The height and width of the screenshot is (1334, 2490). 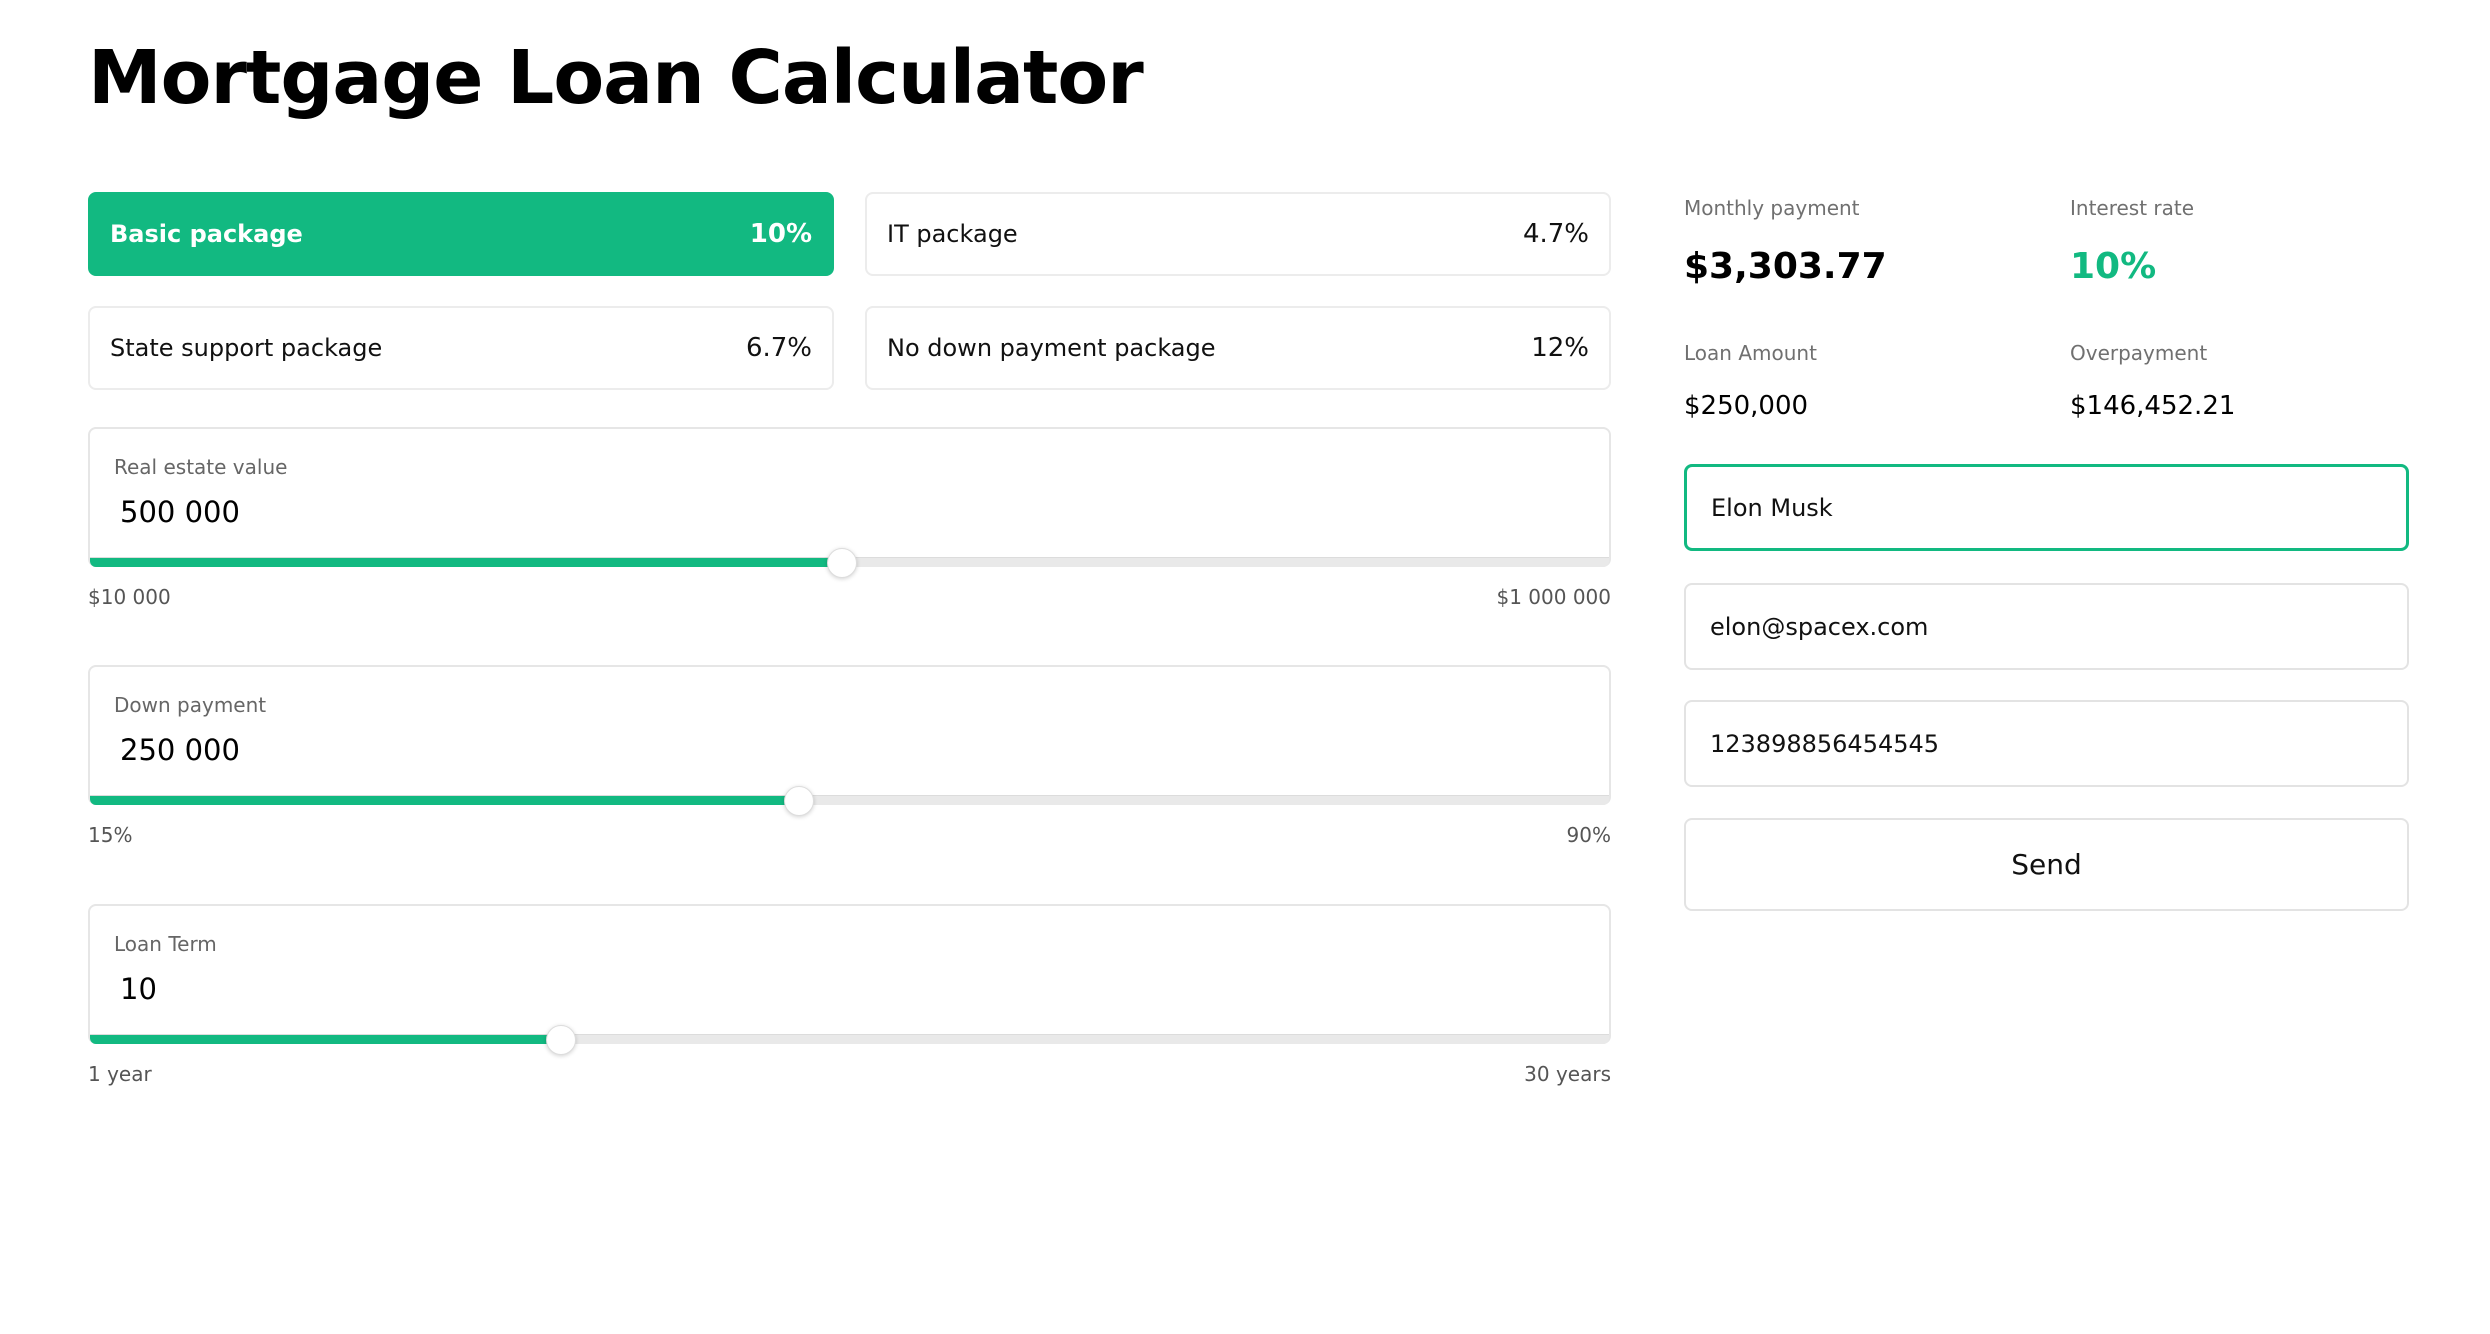 I want to click on range-min-label: 15%, so click(x=110, y=835).